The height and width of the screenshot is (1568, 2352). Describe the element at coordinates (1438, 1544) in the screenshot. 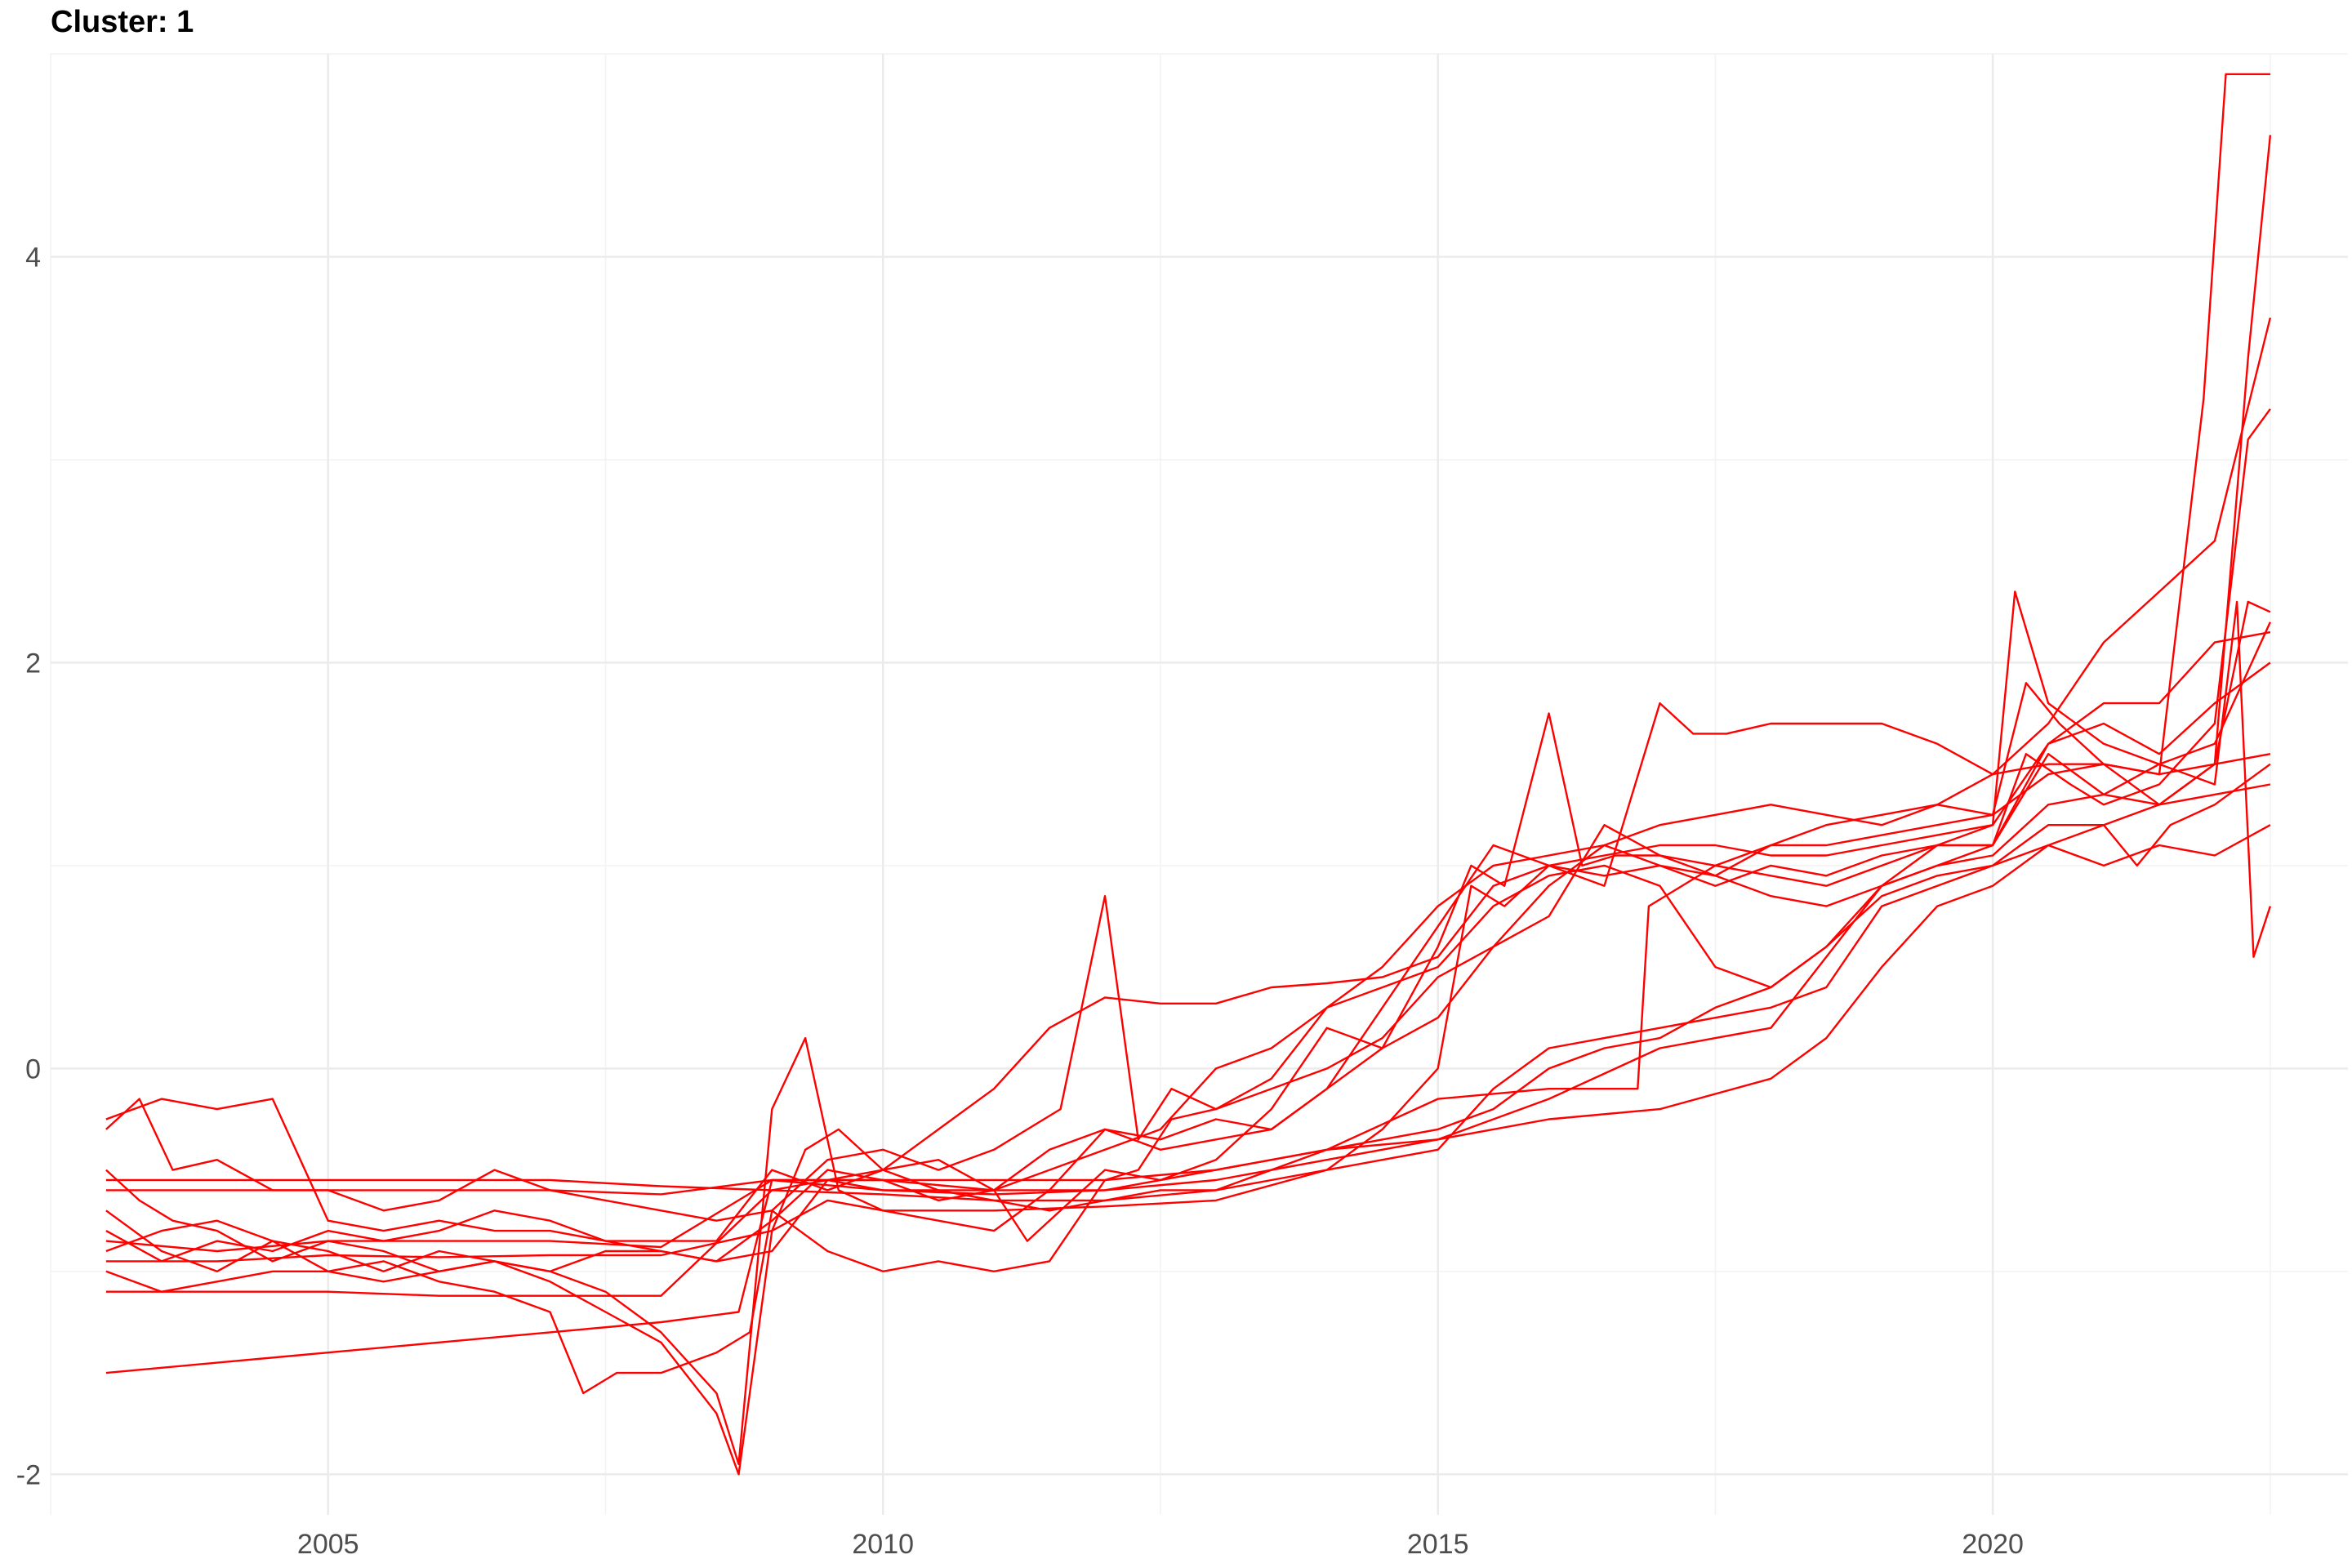

I see `x-tick-label: 2015` at that location.